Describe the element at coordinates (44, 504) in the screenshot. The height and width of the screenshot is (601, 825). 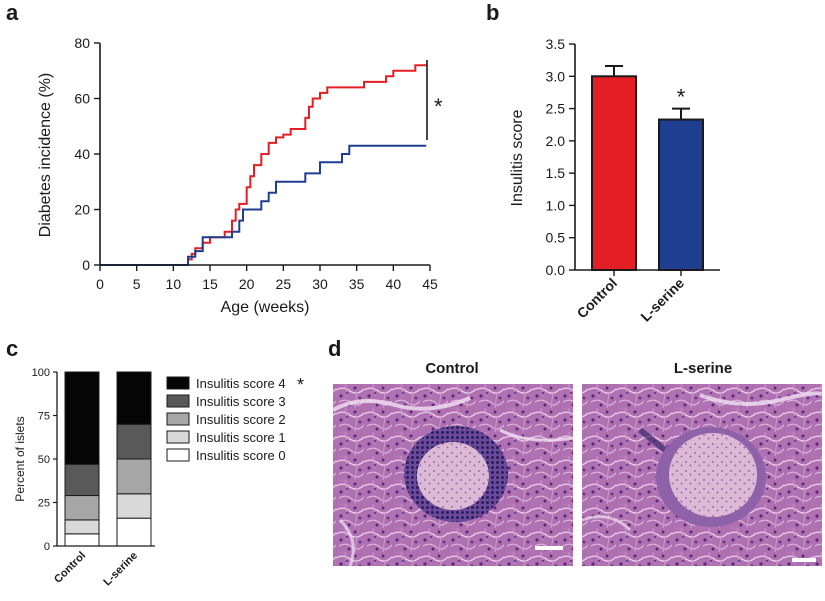
I see `y-tick-label-c-1: 25` at that location.